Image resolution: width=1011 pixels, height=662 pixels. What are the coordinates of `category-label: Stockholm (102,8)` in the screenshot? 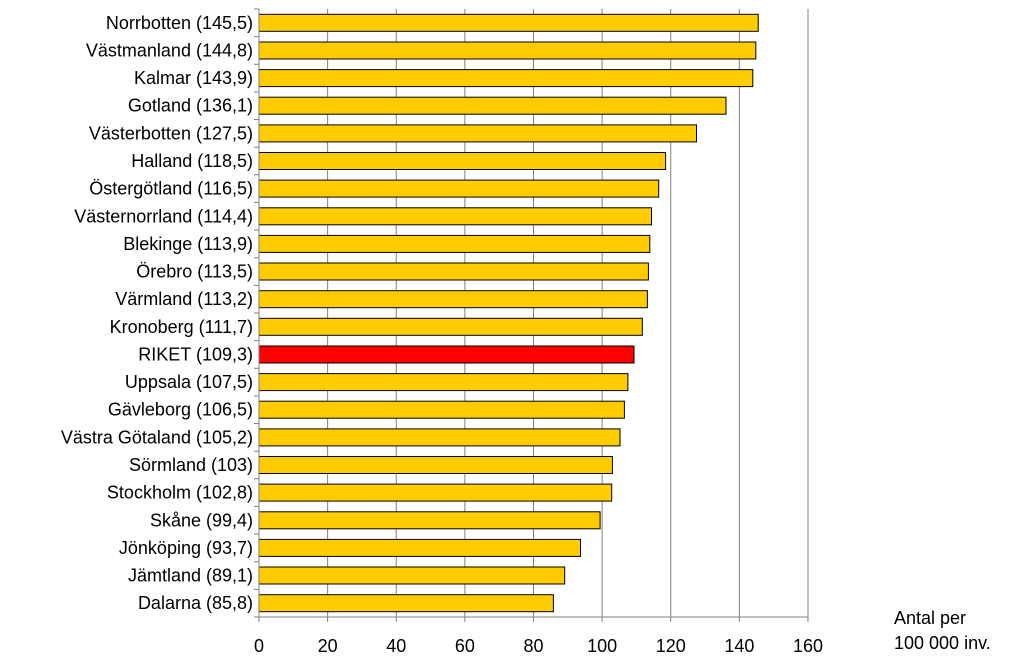 It's located at (180, 493).